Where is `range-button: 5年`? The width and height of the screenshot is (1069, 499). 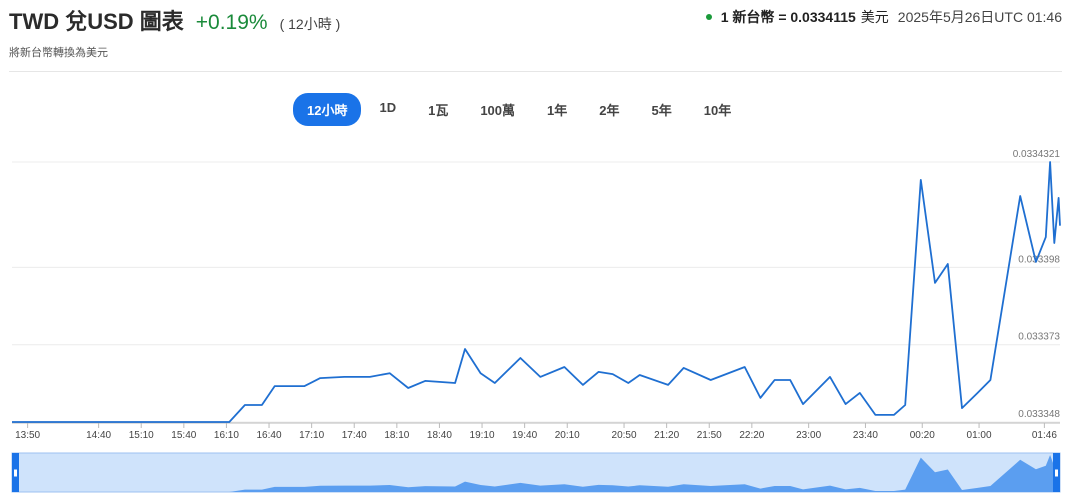 range-button: 5年 is located at coordinates (661, 110).